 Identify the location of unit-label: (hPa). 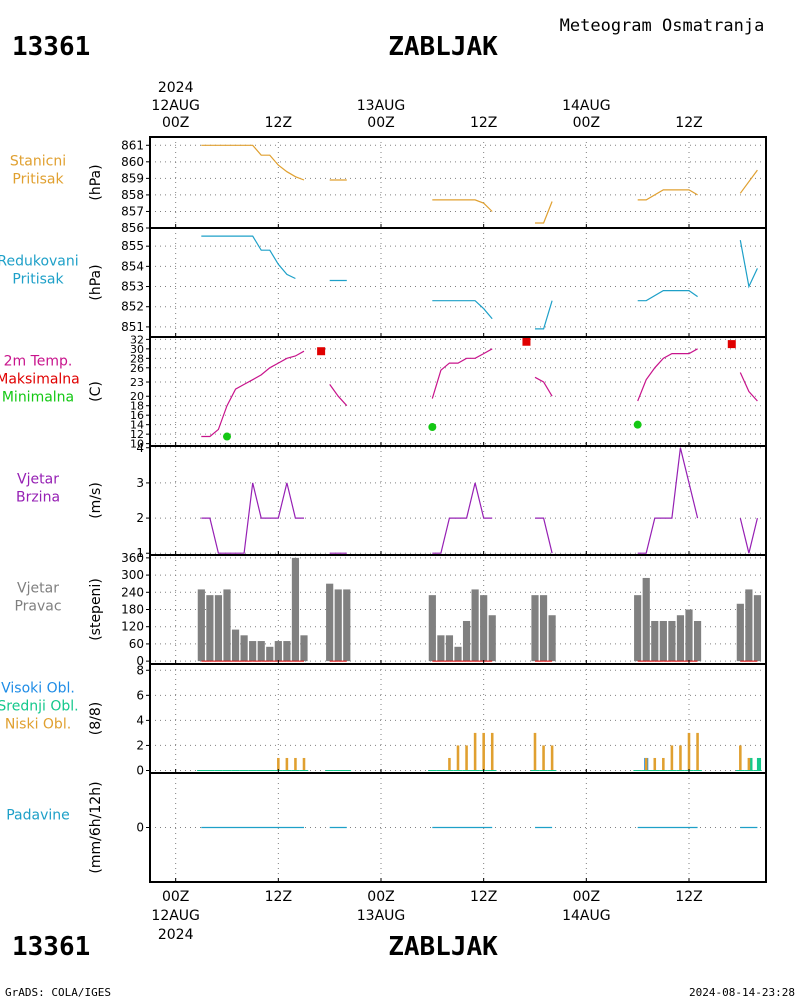
(96, 182).